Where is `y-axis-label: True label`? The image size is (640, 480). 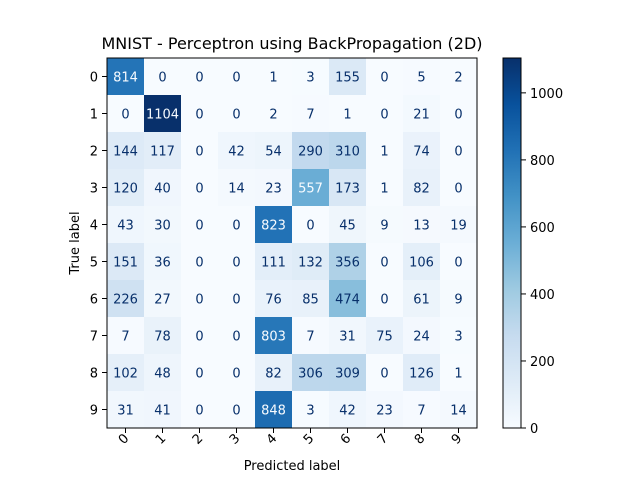
y-axis-label: True label is located at coordinates (75, 243).